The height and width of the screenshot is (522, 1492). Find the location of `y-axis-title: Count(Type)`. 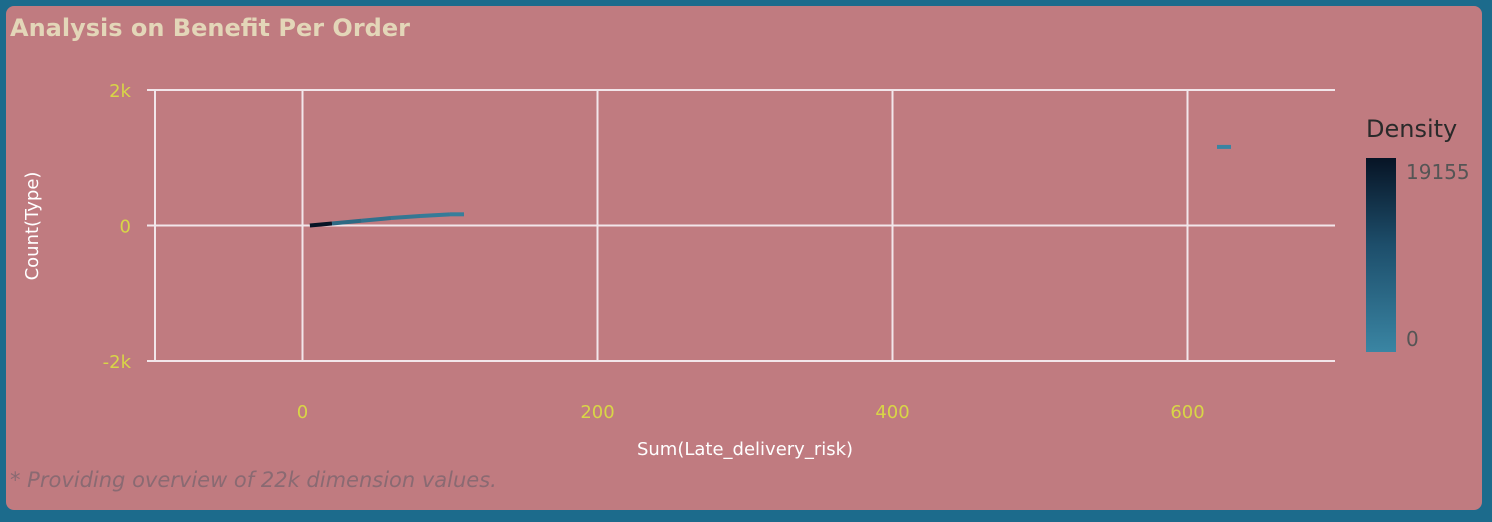

y-axis-title: Count(Type) is located at coordinates (32, 226).